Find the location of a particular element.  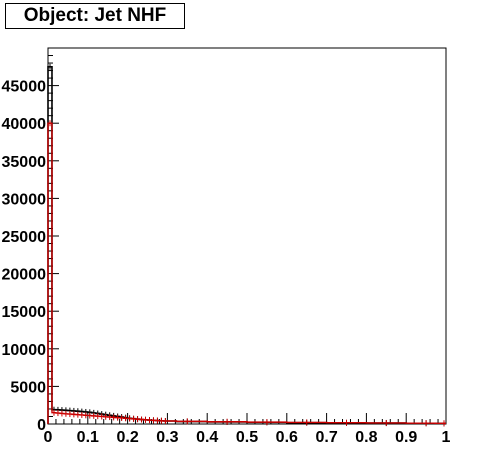

x-tick-label: 0.3 is located at coordinates (167, 437).